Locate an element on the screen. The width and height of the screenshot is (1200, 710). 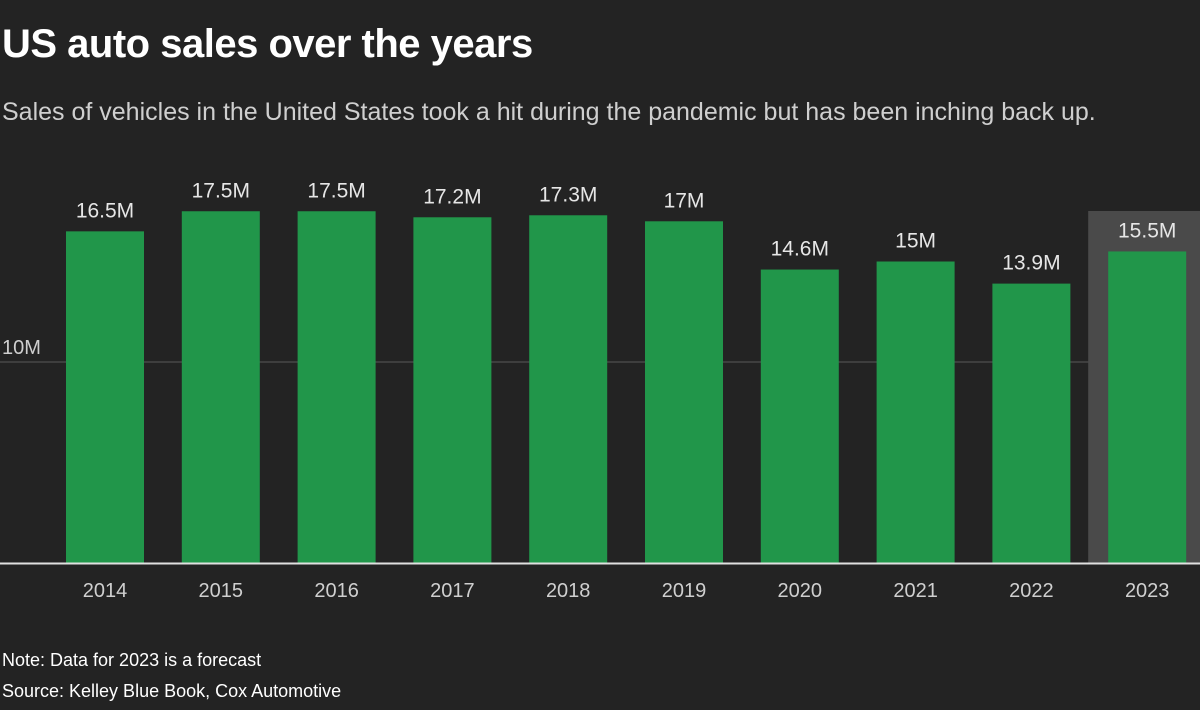
x-tick-2019: 2019 is located at coordinates (684, 591).